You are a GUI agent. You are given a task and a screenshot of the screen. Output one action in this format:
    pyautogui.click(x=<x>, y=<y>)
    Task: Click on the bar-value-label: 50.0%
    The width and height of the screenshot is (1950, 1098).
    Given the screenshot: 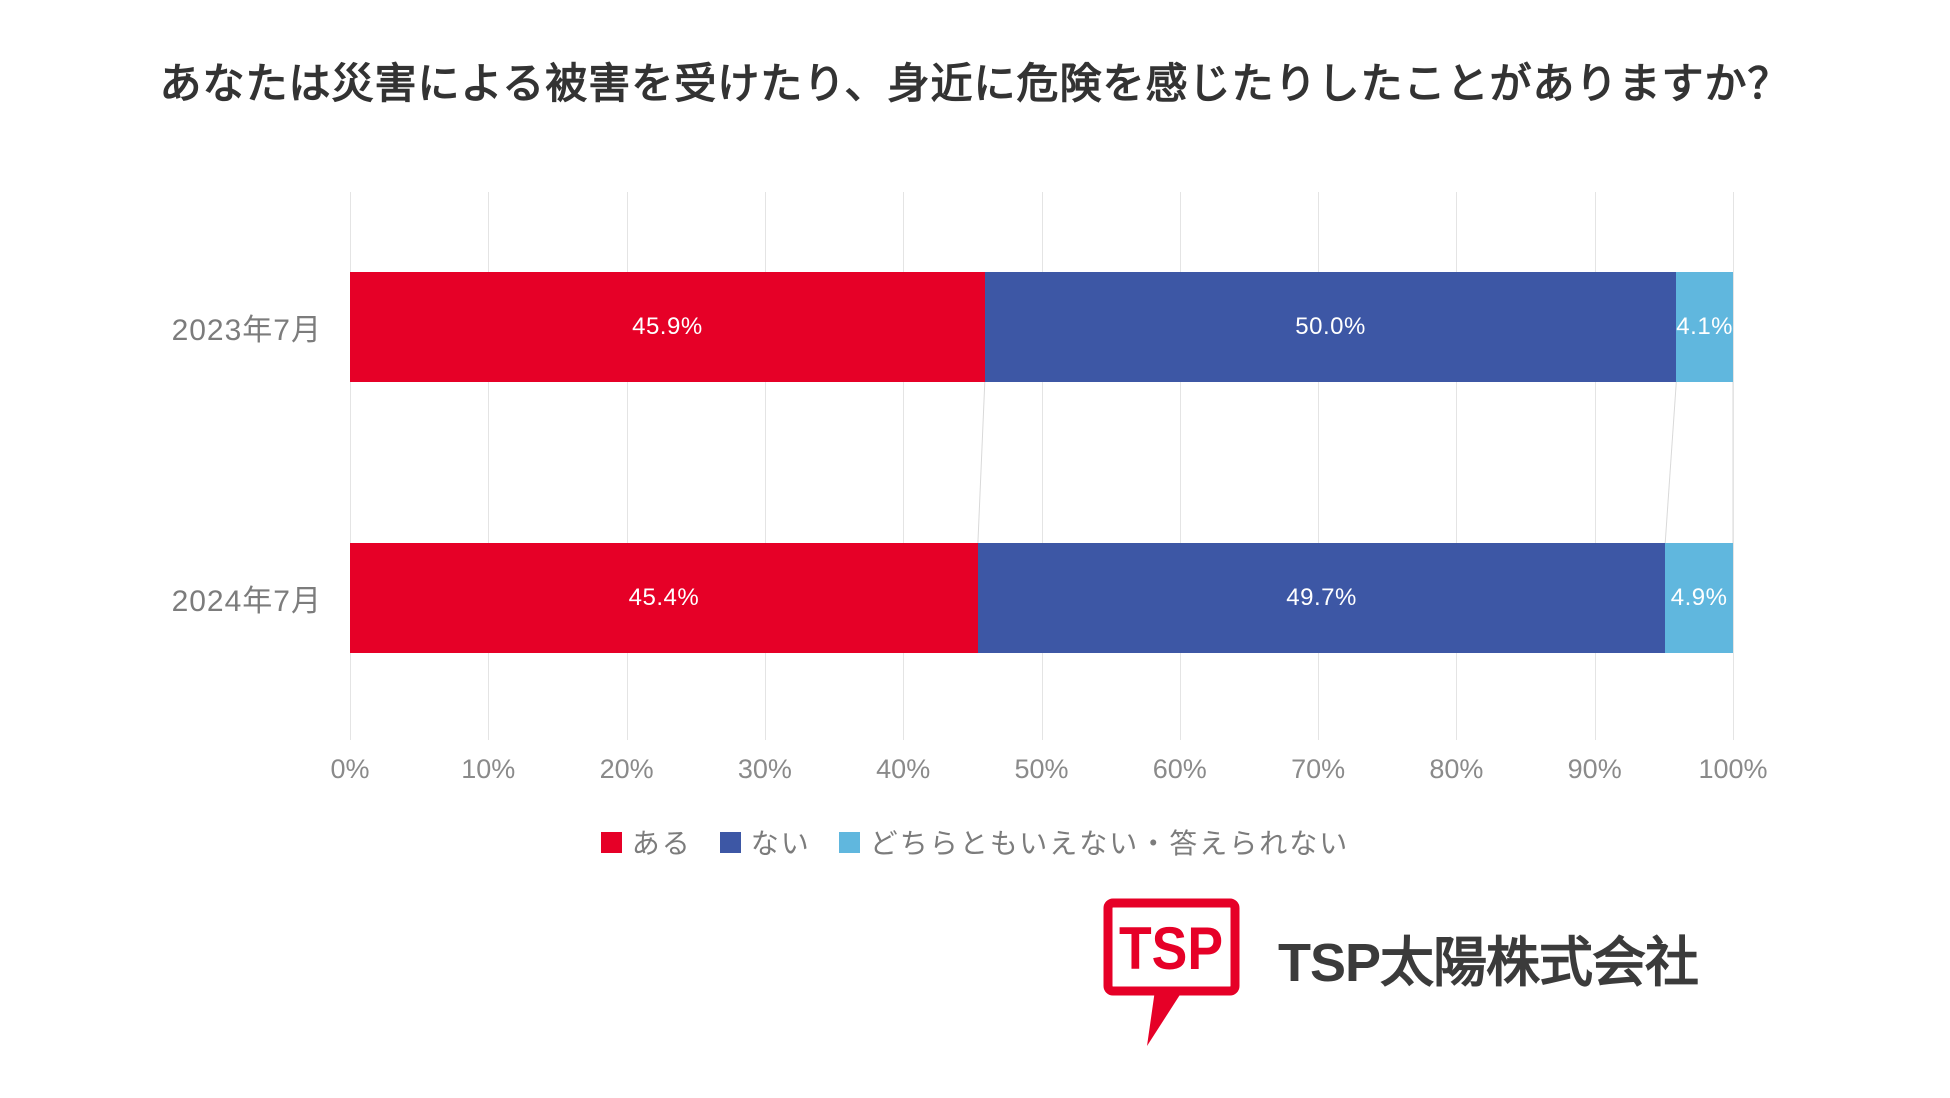 What is the action you would take?
    pyautogui.click(x=1330, y=326)
    